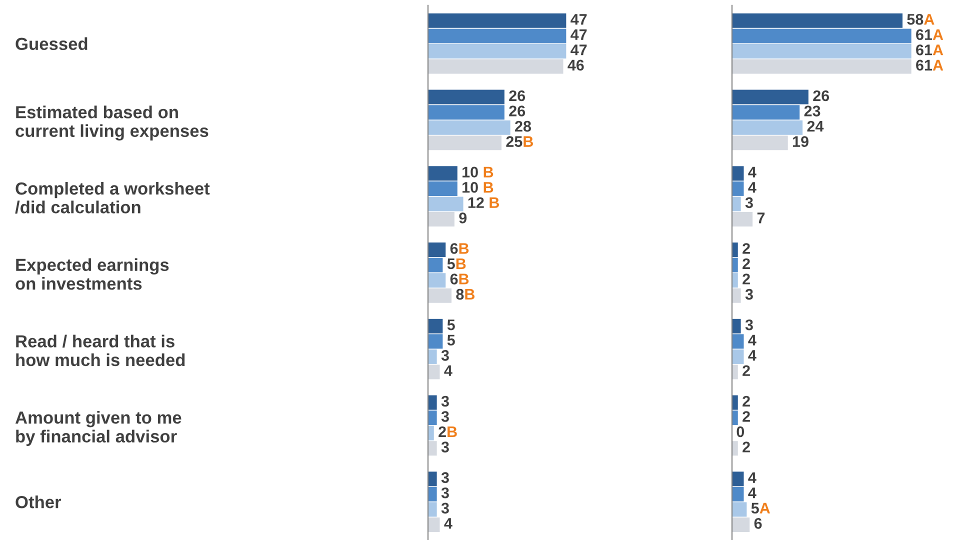 This screenshot has height=540, width=967. What do you see at coordinates (52, 43) in the screenshot?
I see `y-tick-label: Guessed` at bounding box center [52, 43].